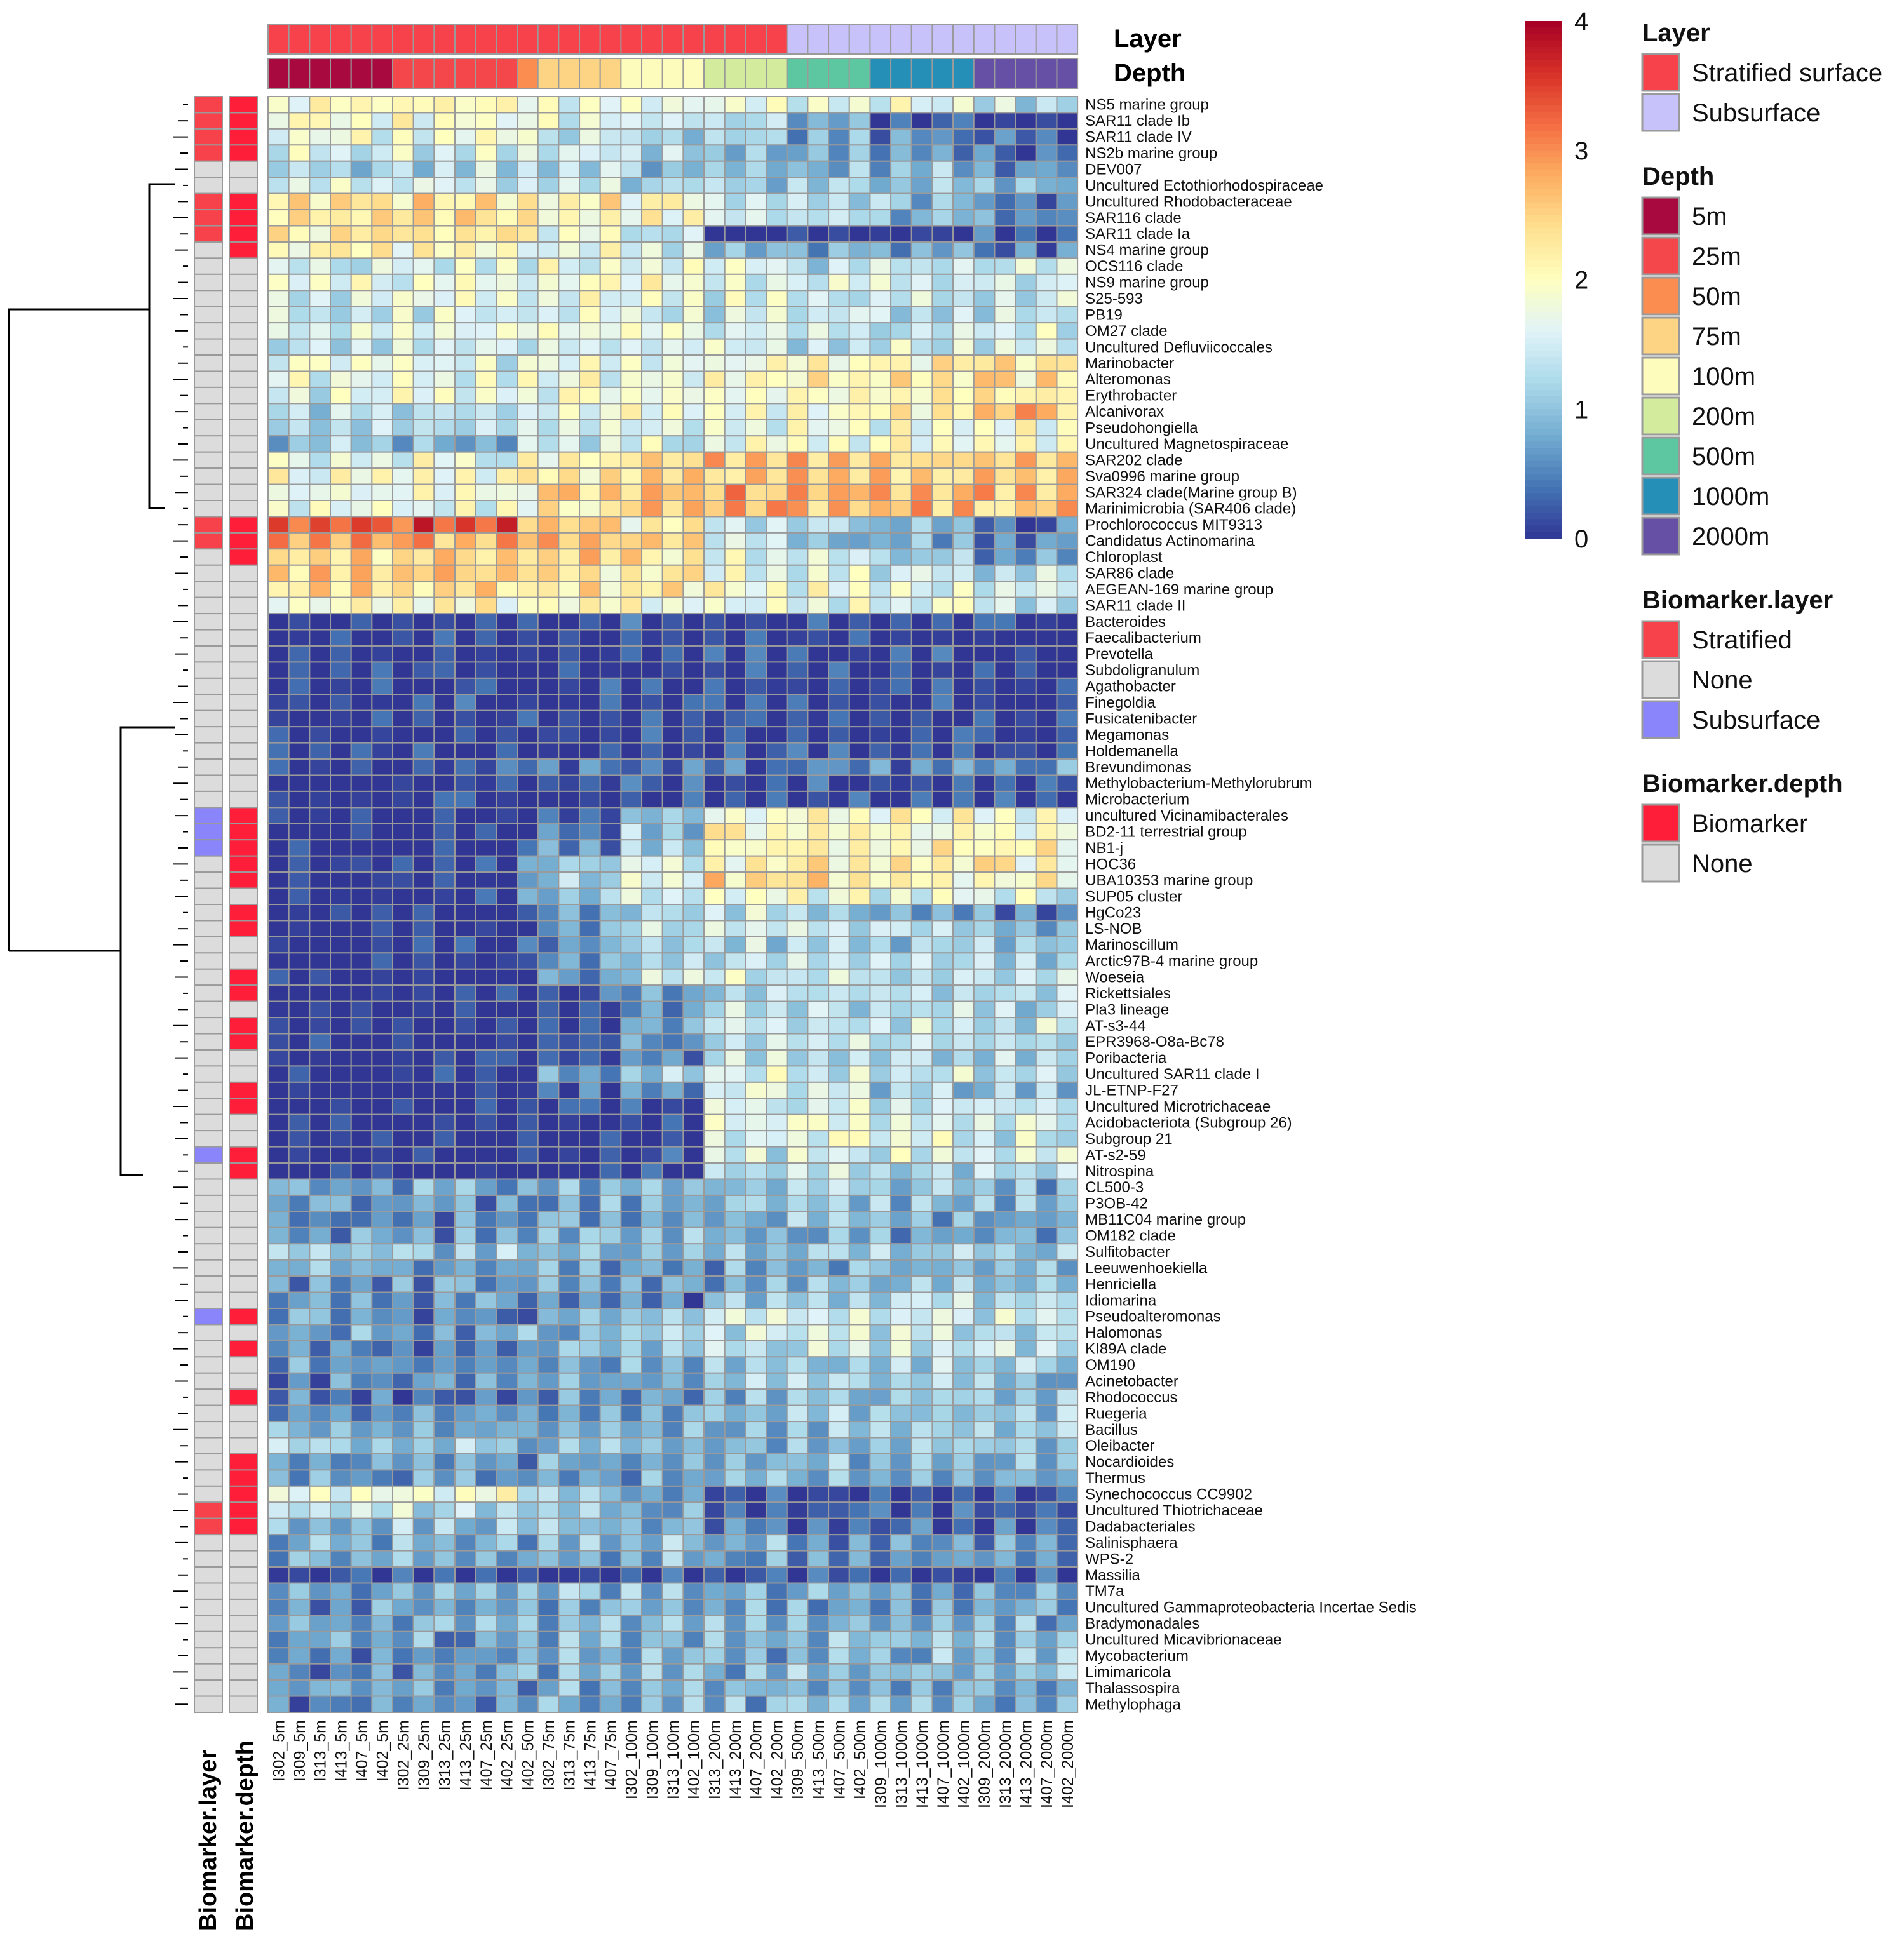 The image size is (1904, 1941). What do you see at coordinates (1787, 73) in the screenshot?
I see `legend-label: Stratified surface` at bounding box center [1787, 73].